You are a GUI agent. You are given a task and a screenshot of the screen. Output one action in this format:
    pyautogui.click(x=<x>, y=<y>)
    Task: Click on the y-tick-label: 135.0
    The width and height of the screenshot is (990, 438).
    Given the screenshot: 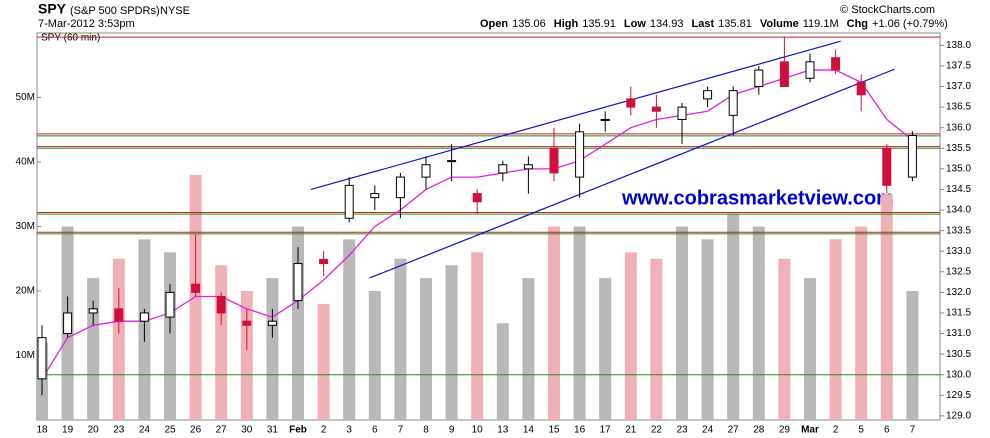 What is the action you would take?
    pyautogui.click(x=958, y=169)
    